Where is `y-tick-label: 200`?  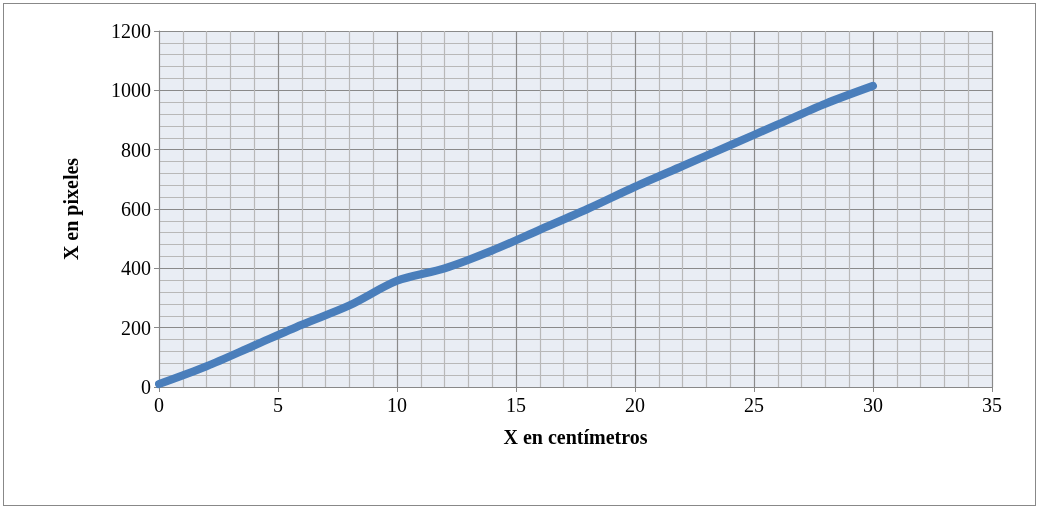 y-tick-label: 200 is located at coordinates (136, 327).